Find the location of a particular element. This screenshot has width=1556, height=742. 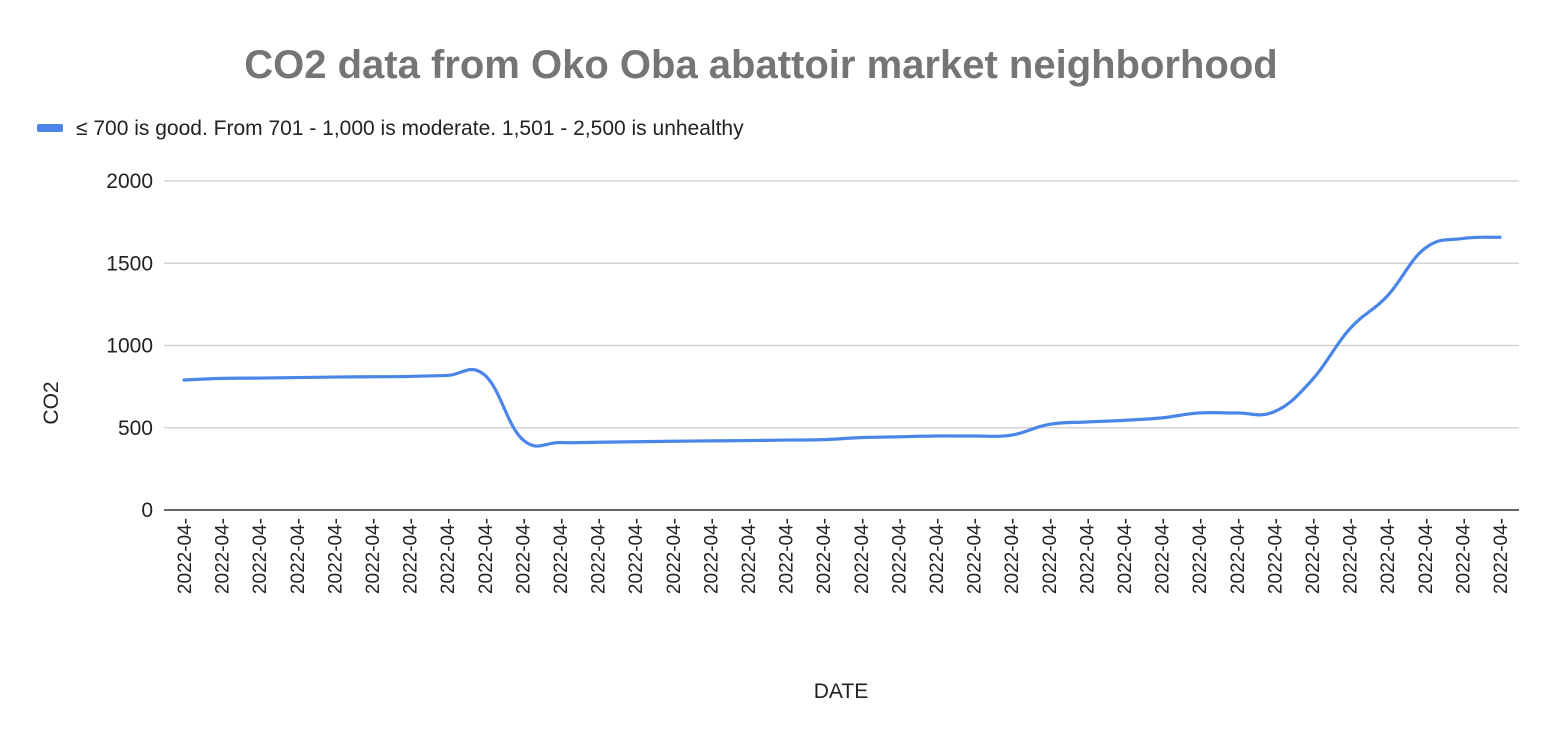

x-axis-label: DATE is located at coordinates (841, 691).